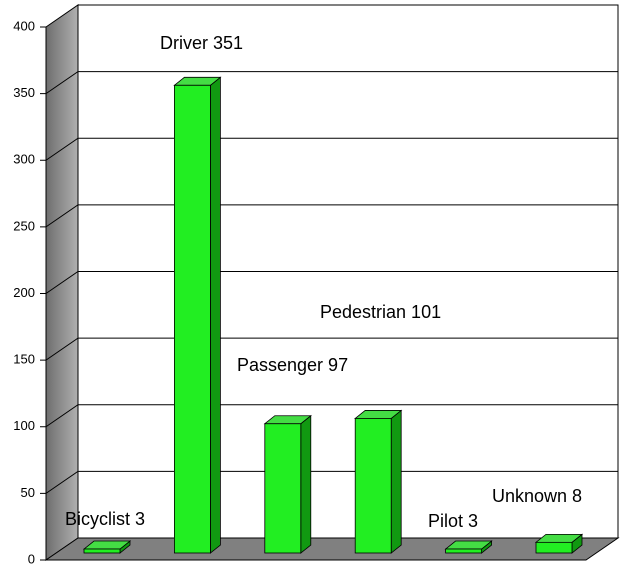 Image resolution: width=624 pixels, height=571 pixels. What do you see at coordinates (28, 492) in the screenshot?
I see `y-tick-label: 50` at bounding box center [28, 492].